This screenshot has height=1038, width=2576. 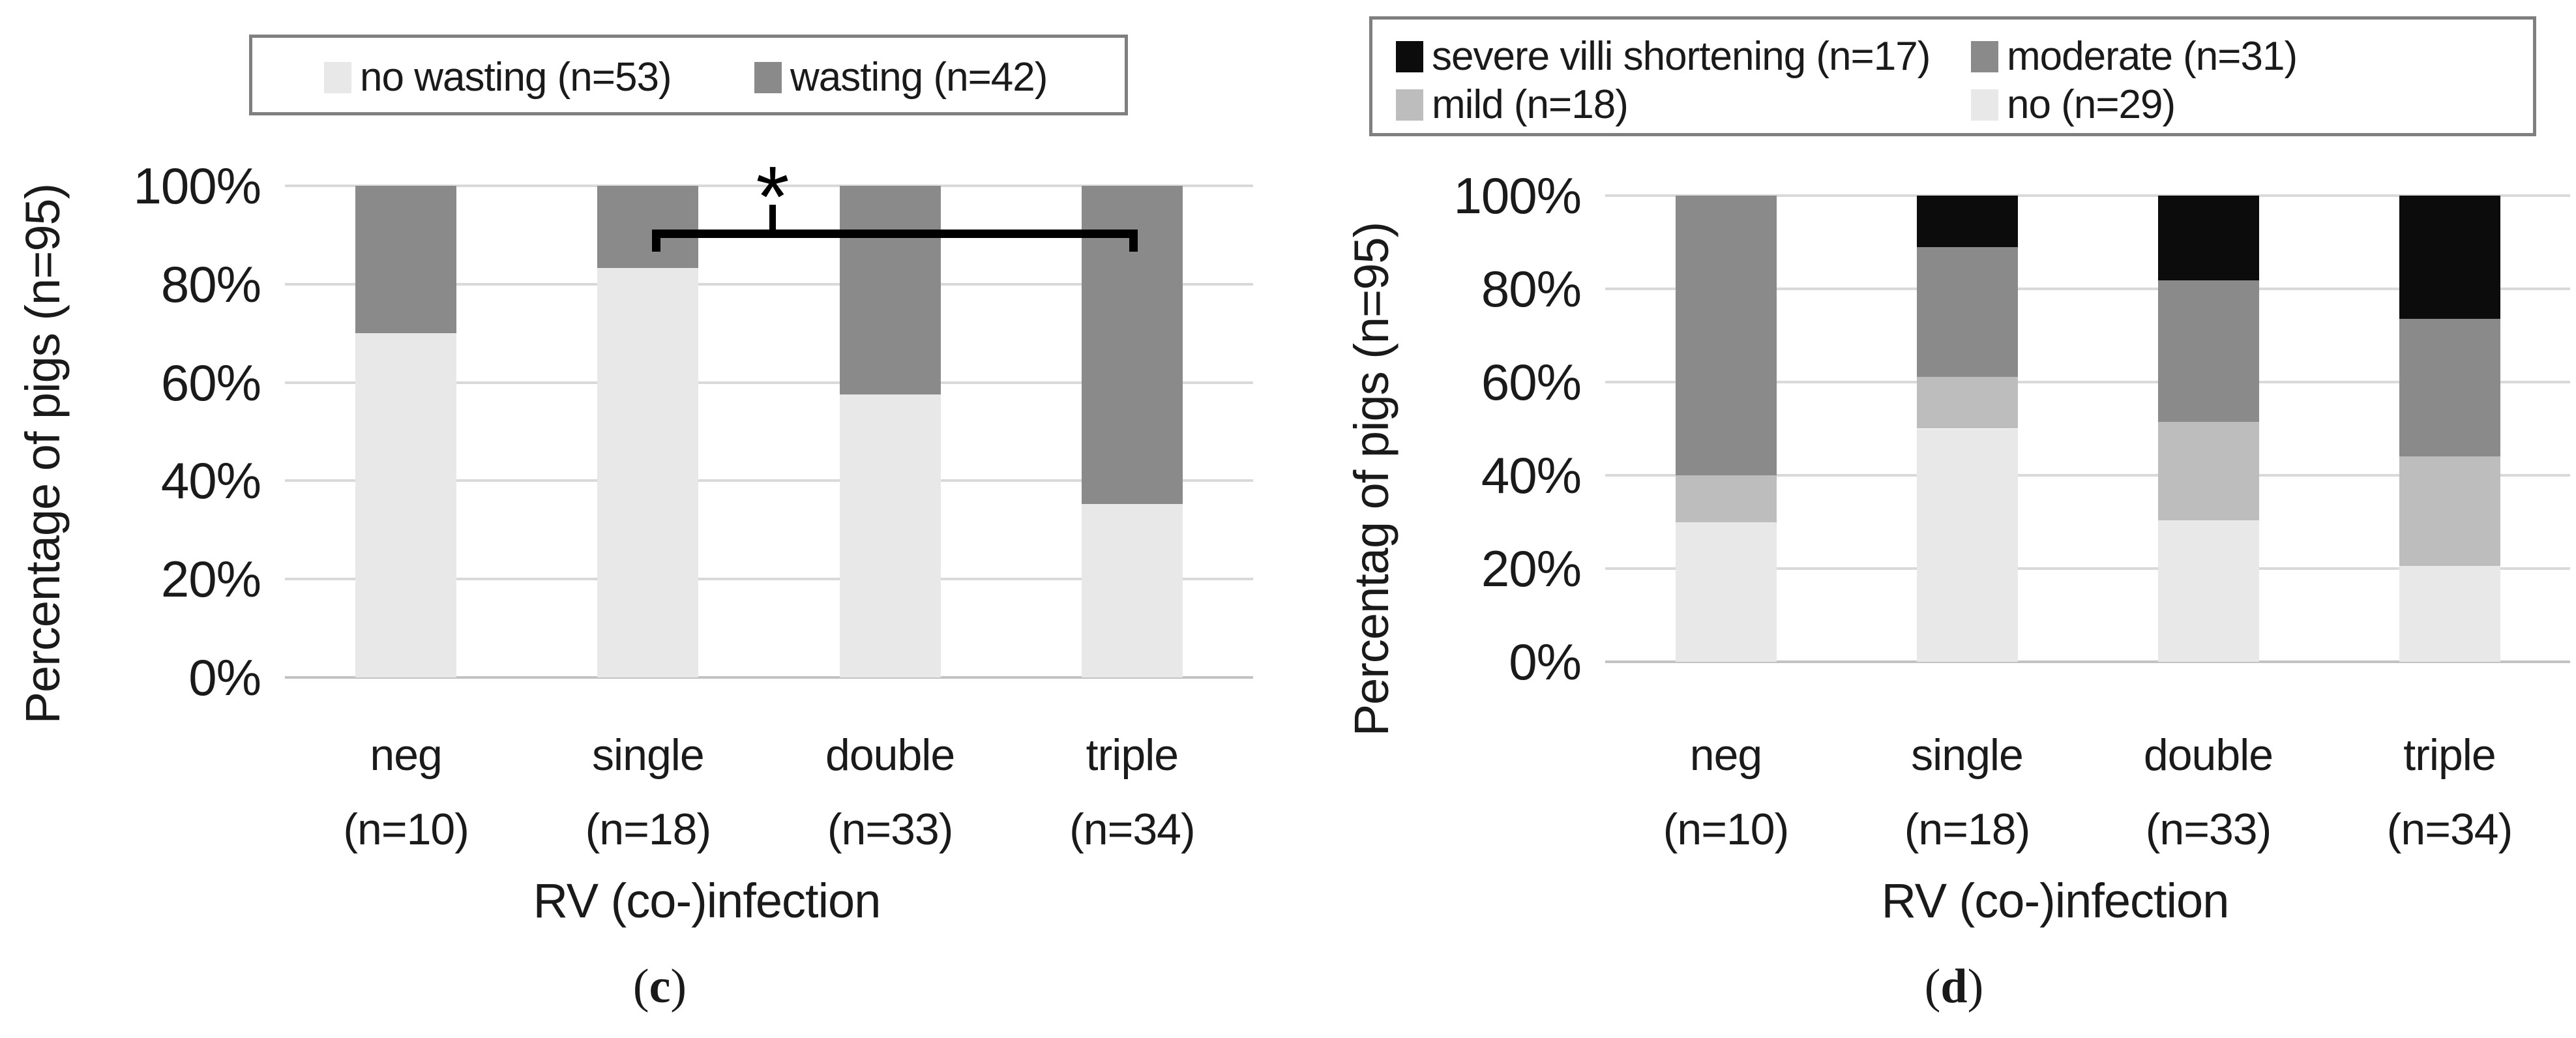 I want to click on y-tick-c-80%: 80%, so click(x=210, y=284).